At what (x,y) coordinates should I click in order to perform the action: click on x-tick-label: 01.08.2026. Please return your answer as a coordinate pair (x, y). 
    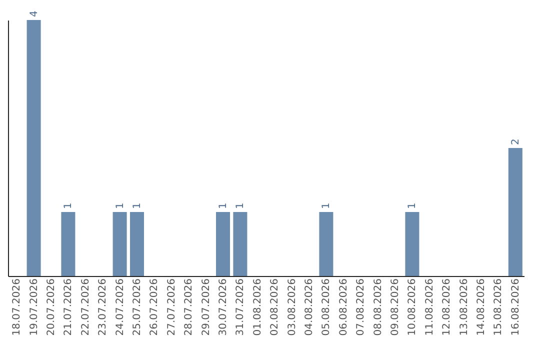
    Looking at the image, I should click on (258, 307).